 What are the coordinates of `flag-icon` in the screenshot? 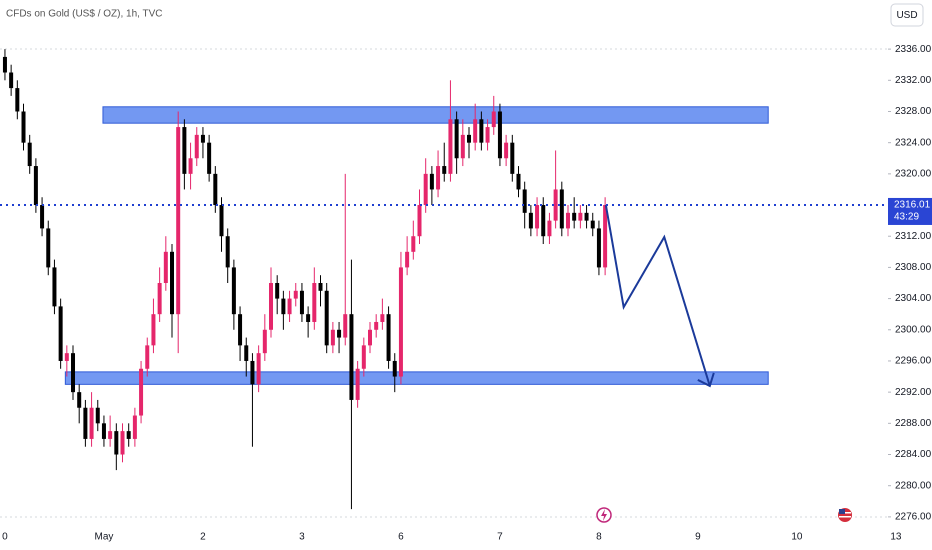 It's located at (845, 515).